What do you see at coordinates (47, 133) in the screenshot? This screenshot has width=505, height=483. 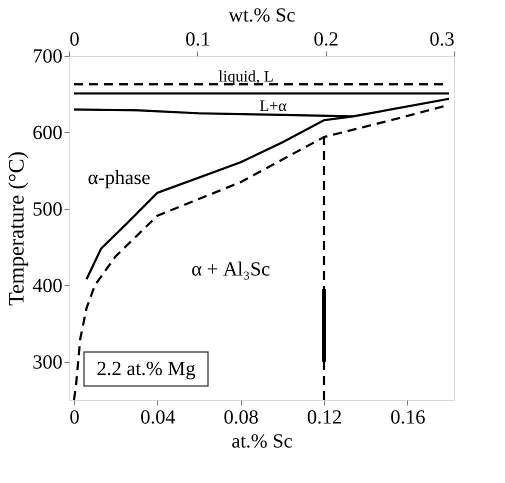 I see `y-tick-label: 600` at bounding box center [47, 133].